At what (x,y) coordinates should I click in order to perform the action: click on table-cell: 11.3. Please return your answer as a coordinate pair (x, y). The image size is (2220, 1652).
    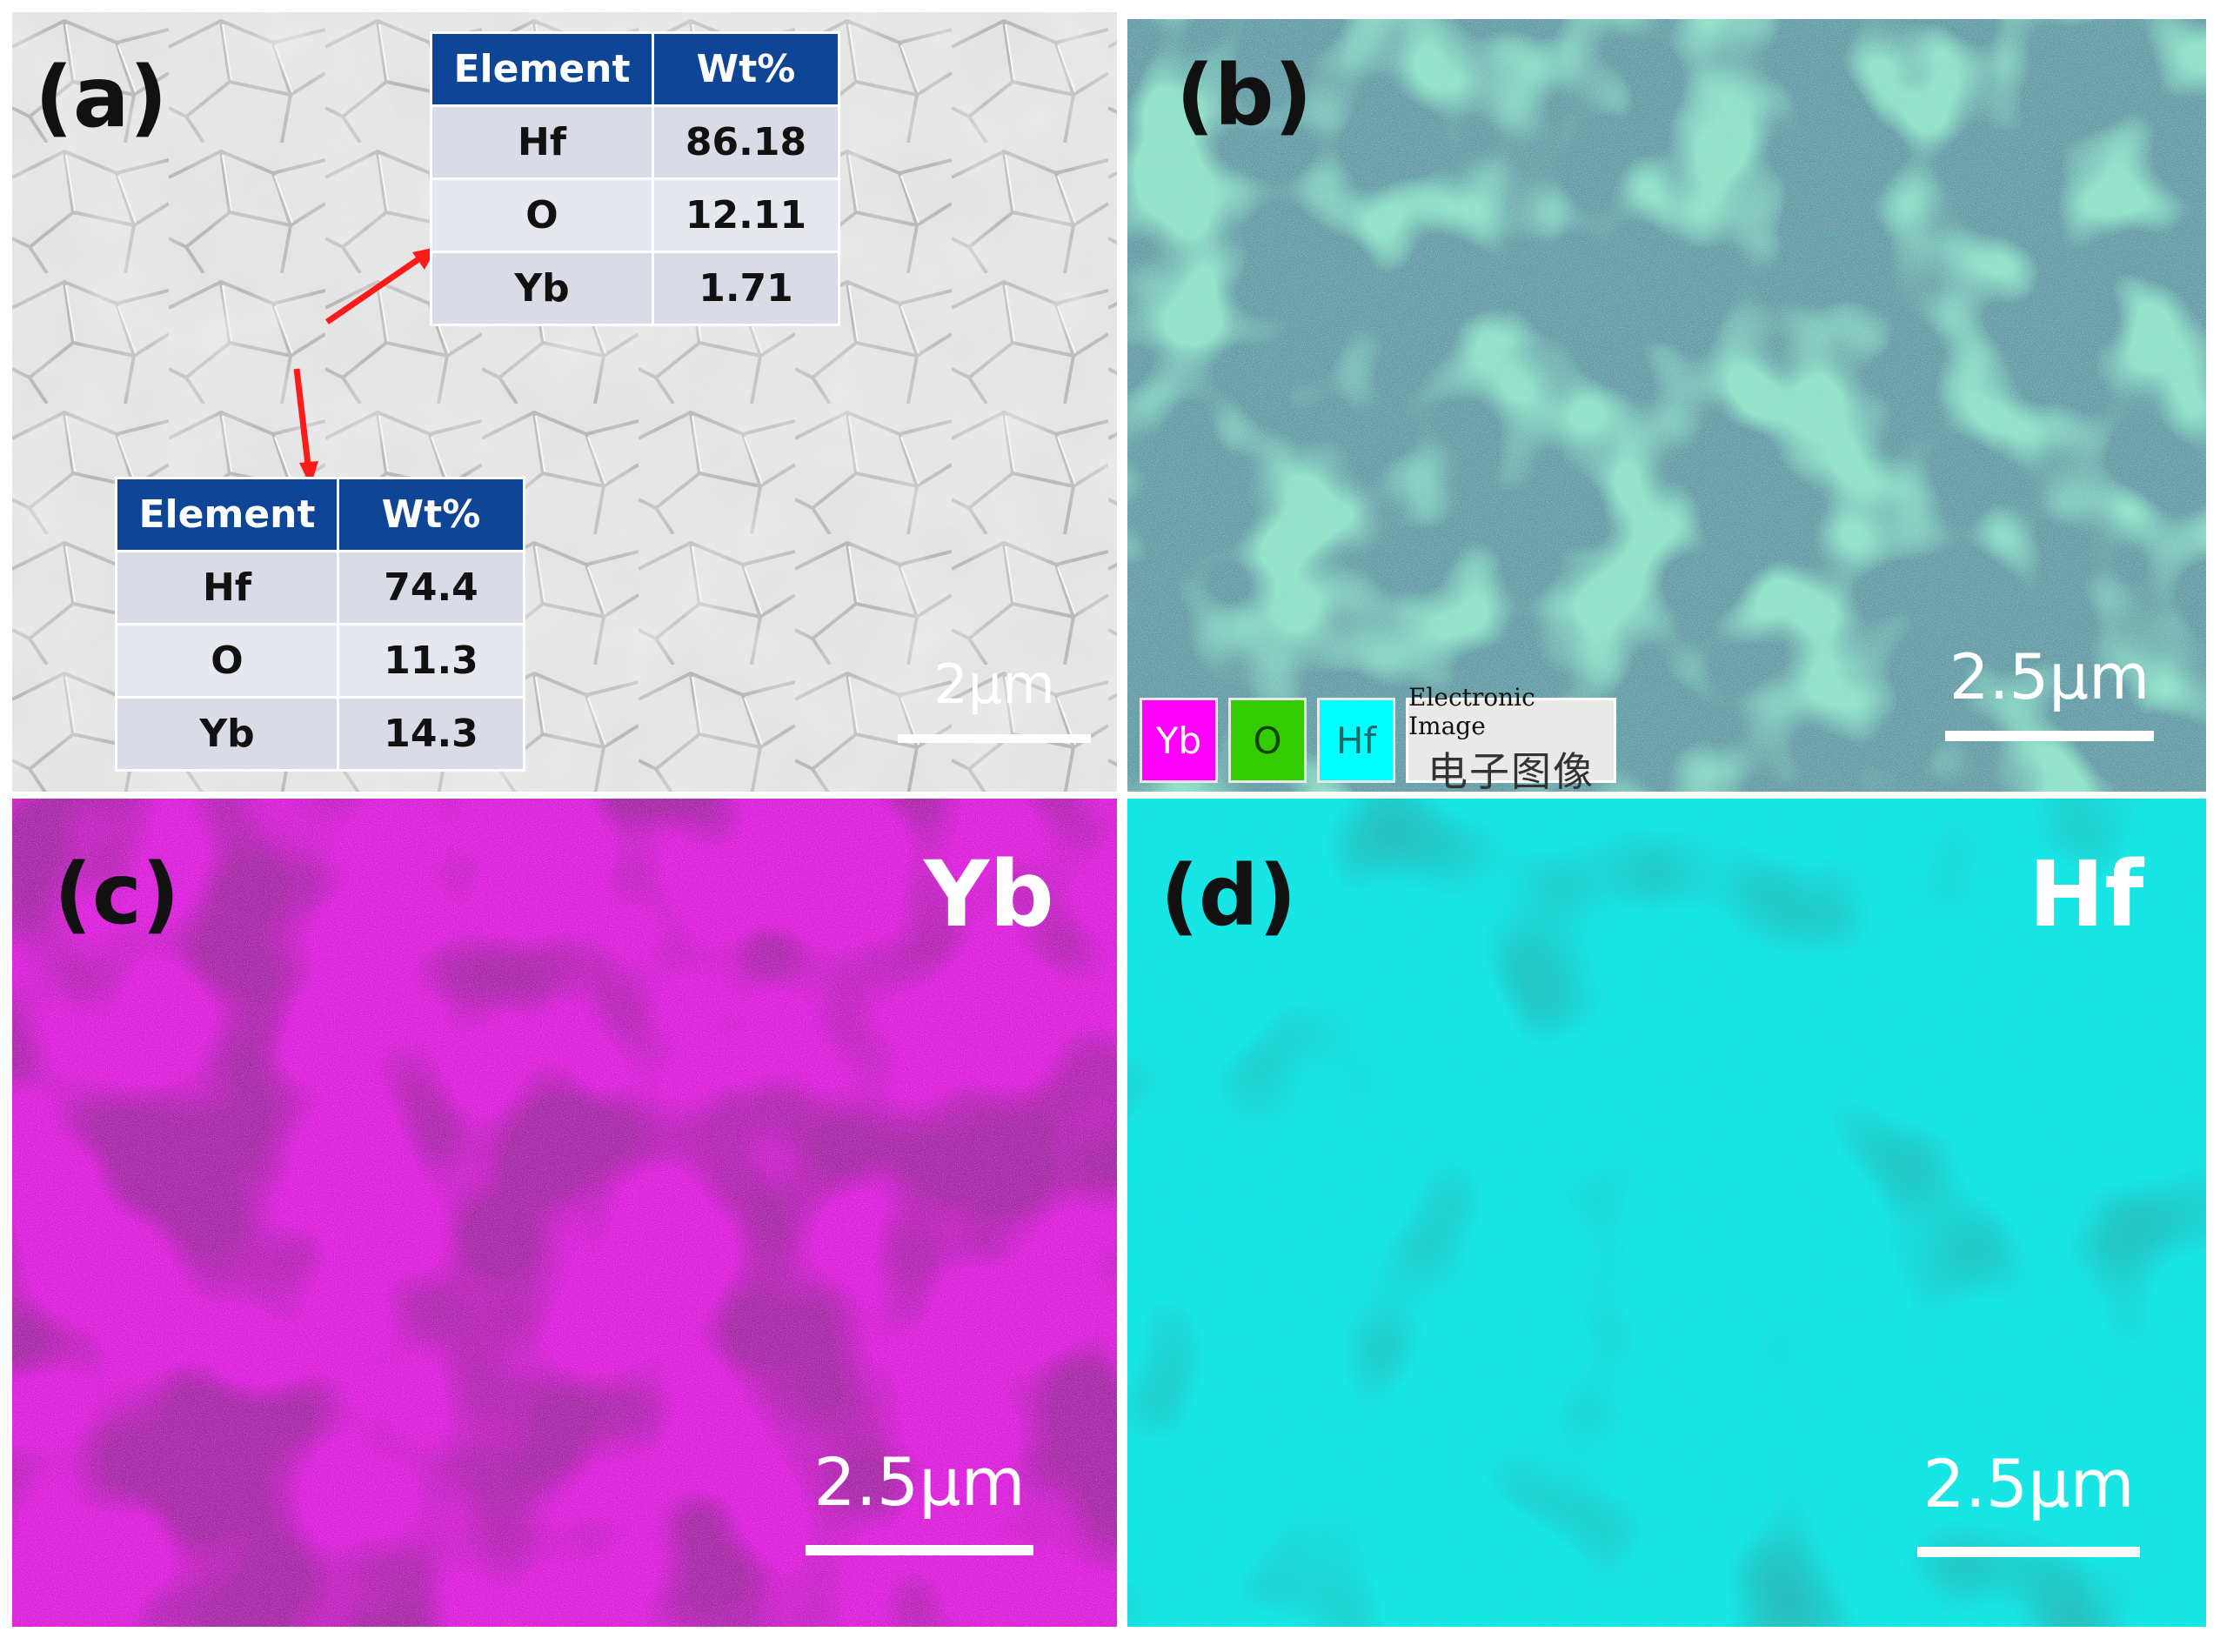
    Looking at the image, I should click on (431, 661).